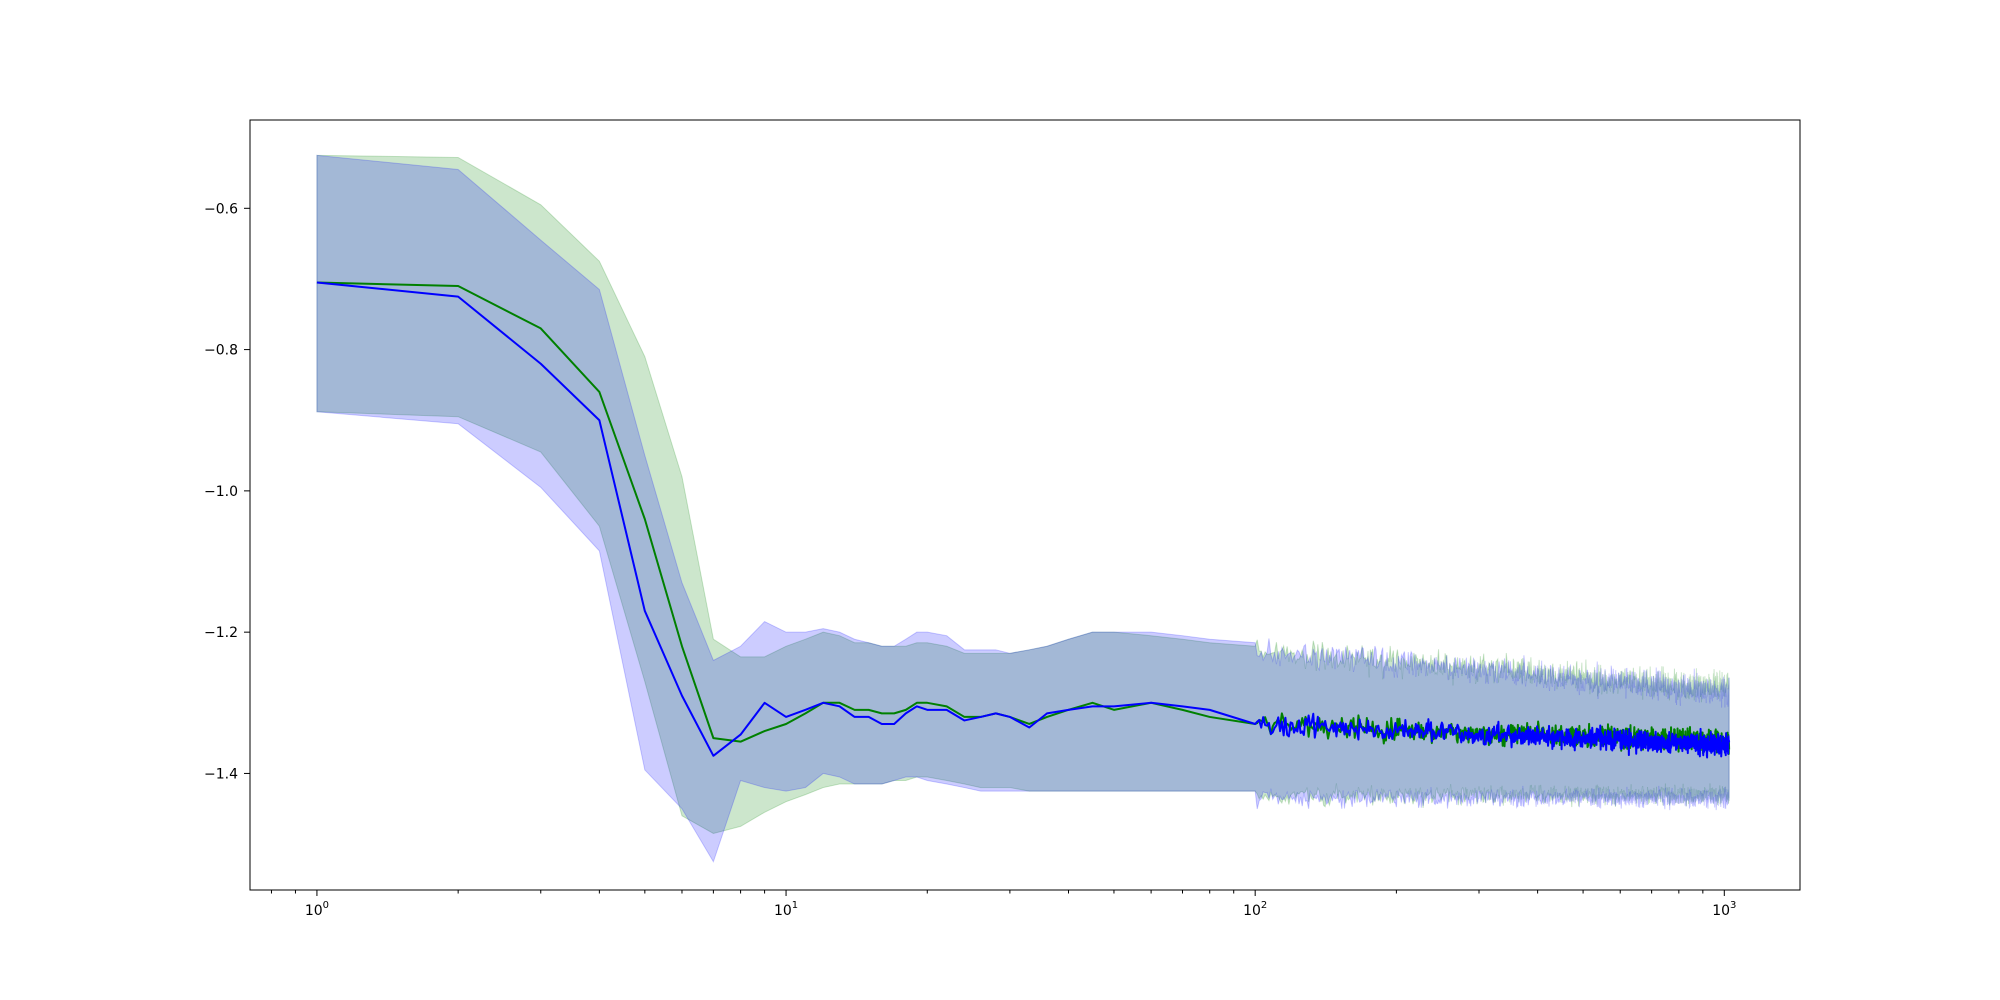  I want to click on x-tick-label: 10², so click(1255, 909).